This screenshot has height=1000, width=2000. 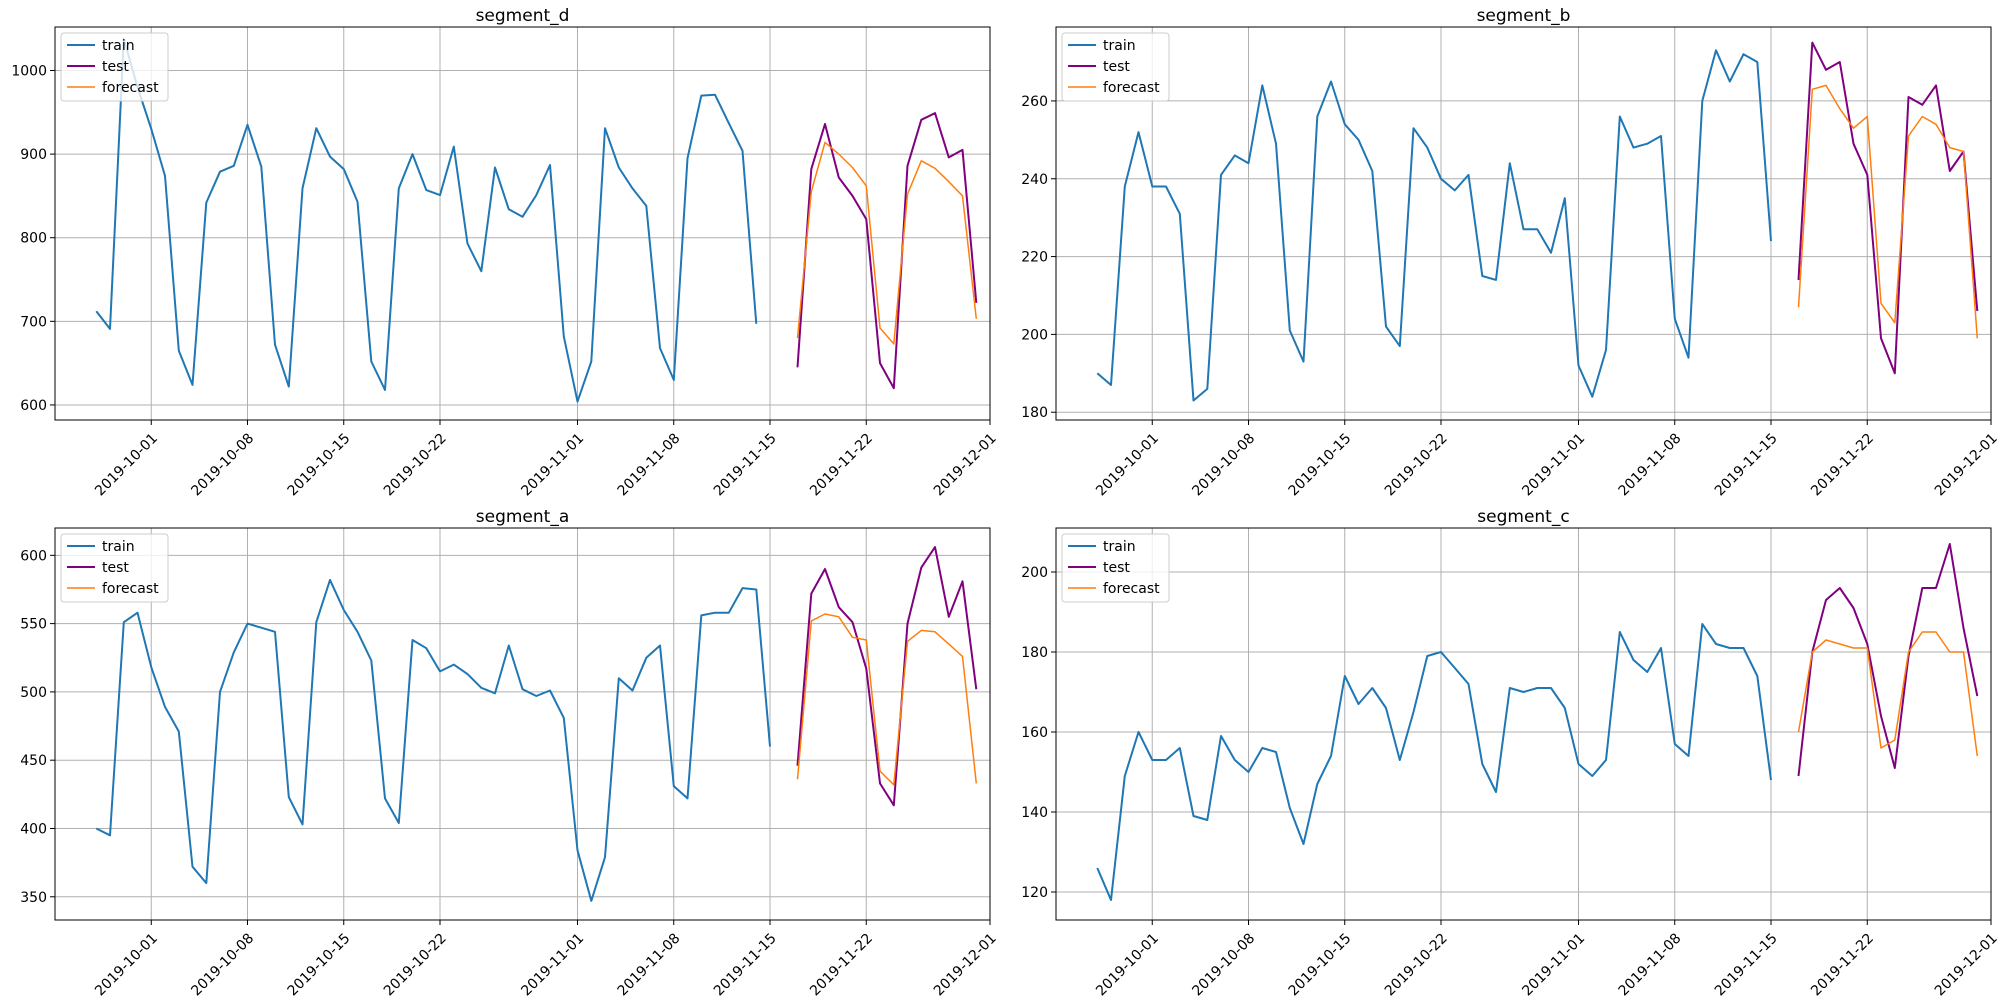 What do you see at coordinates (523, 16) in the screenshot?
I see `chart-title: segment_d` at bounding box center [523, 16].